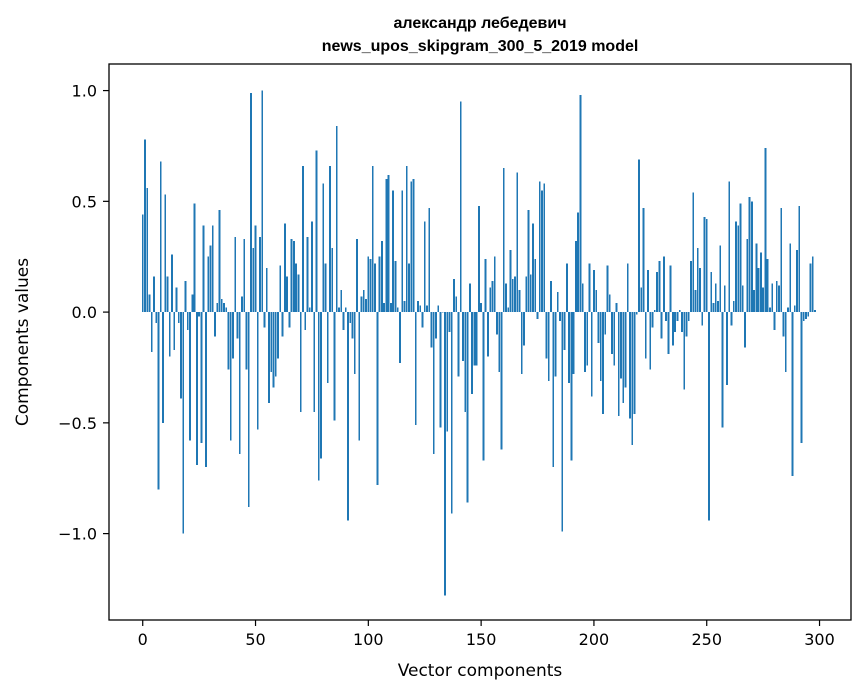  What do you see at coordinates (84, 91) in the screenshot?
I see `y-tick-label: 1.0` at bounding box center [84, 91].